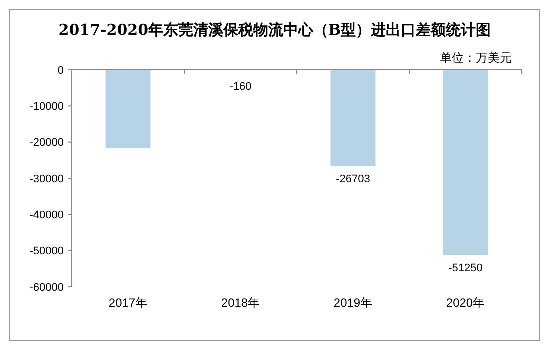 The height and width of the screenshot is (351, 550). I want to click on y-tick-label: 0, so click(61, 70).